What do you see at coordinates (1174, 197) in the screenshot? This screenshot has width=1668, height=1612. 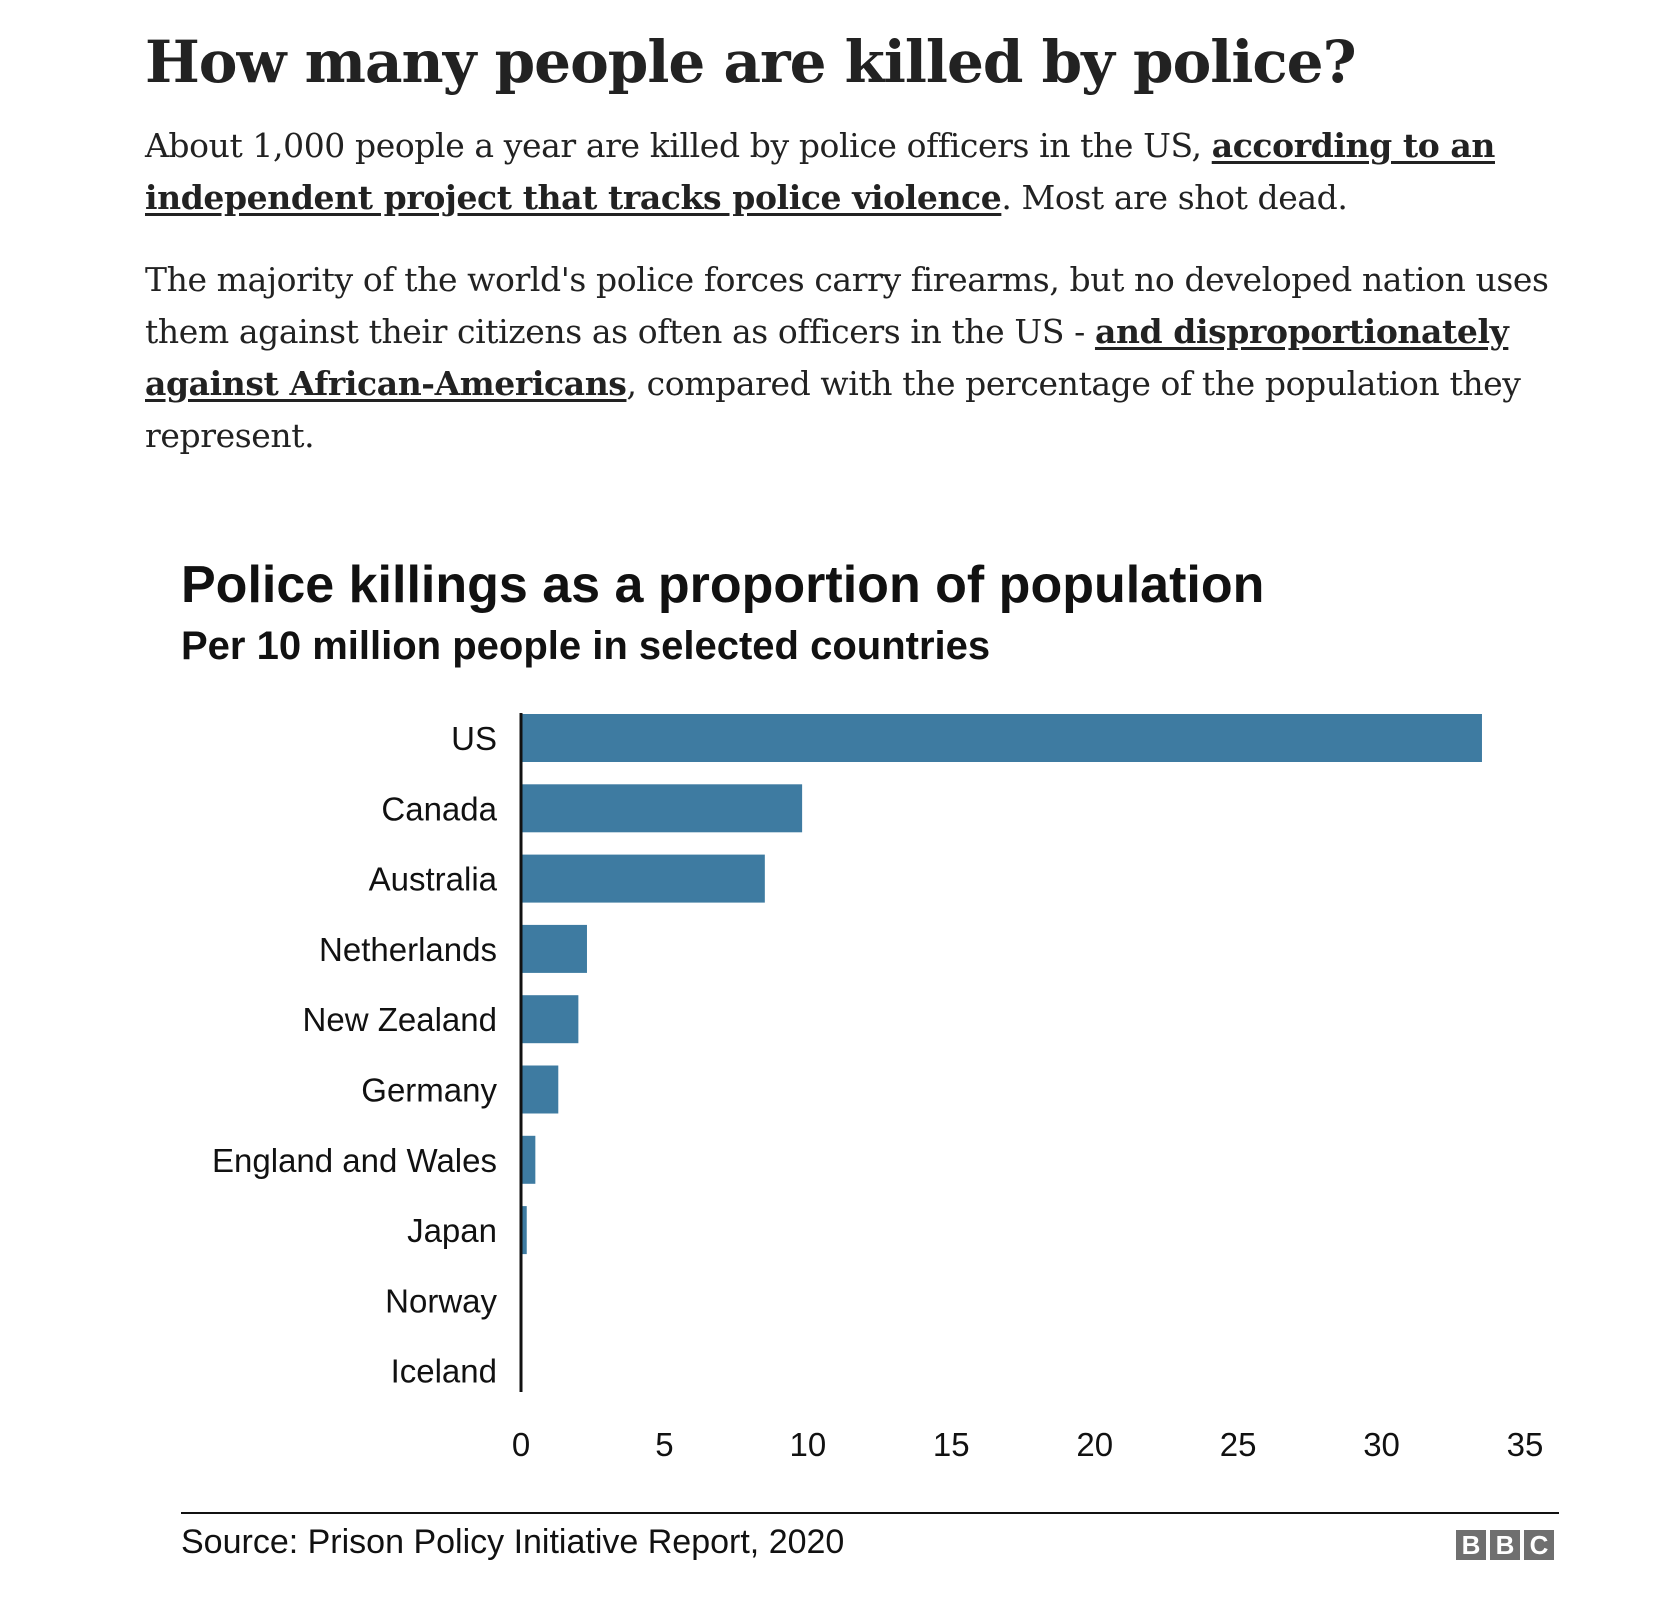 I see `paragraph-text: . Most are shot dead.` at bounding box center [1174, 197].